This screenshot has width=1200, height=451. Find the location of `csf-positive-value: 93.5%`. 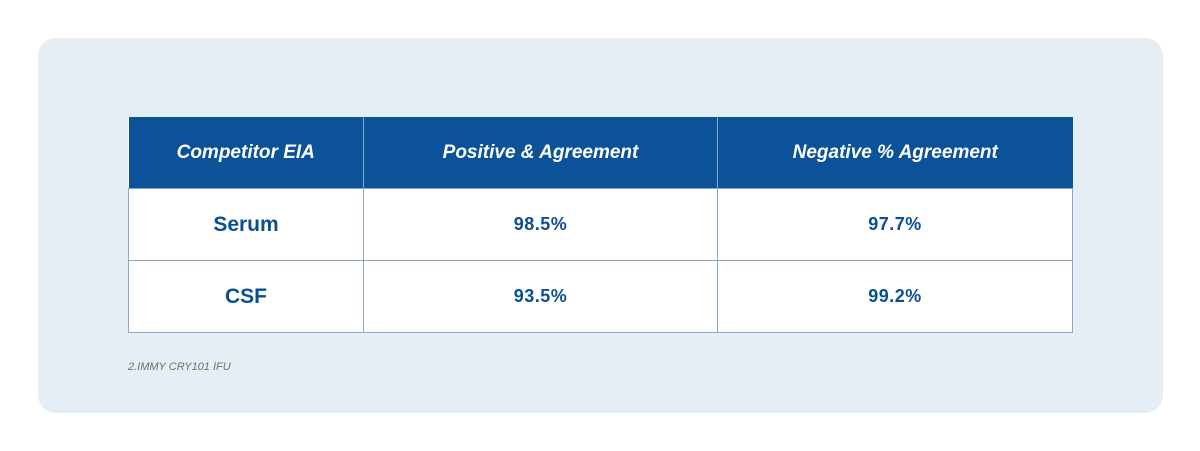

csf-positive-value: 93.5% is located at coordinates (540, 296).